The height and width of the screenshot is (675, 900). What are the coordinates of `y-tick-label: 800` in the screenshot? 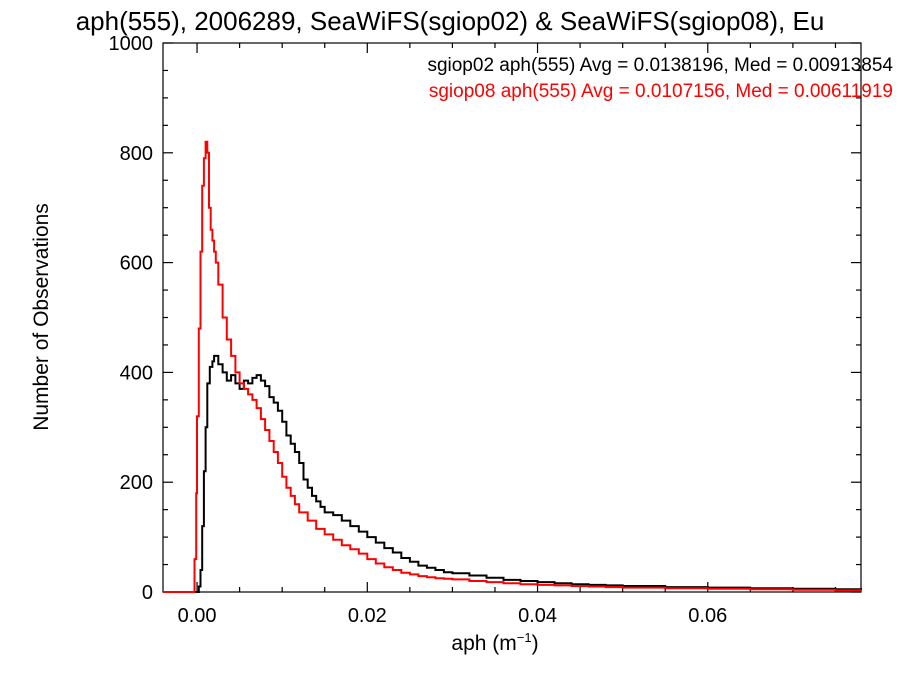 It's located at (136, 154).